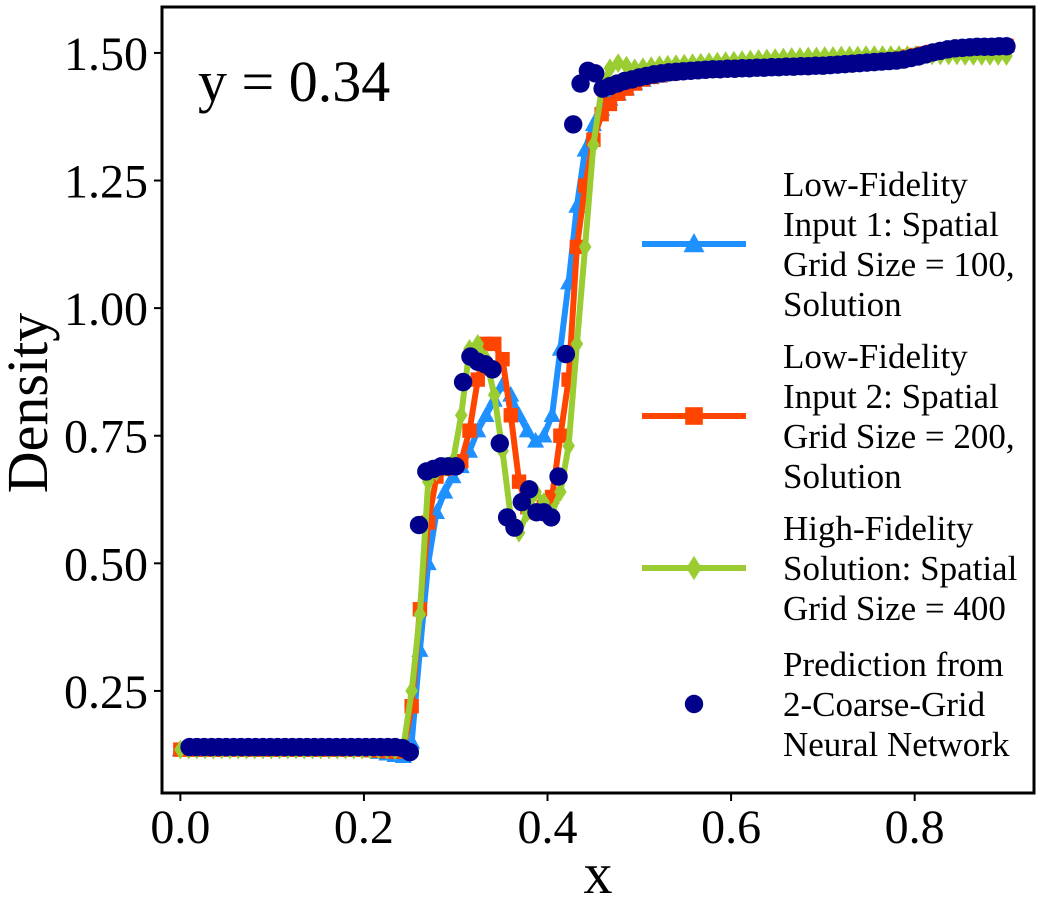  I want to click on legend-label: Input 2: Spatial, so click(891, 396).